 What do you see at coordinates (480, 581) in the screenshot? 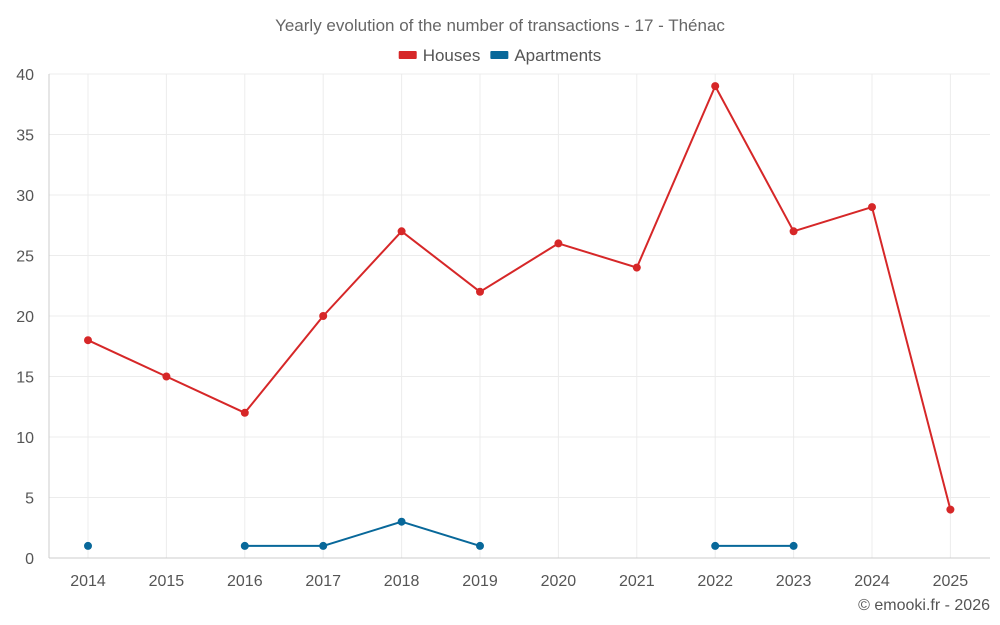
I see `x-tick-label-2019: 2019` at bounding box center [480, 581].